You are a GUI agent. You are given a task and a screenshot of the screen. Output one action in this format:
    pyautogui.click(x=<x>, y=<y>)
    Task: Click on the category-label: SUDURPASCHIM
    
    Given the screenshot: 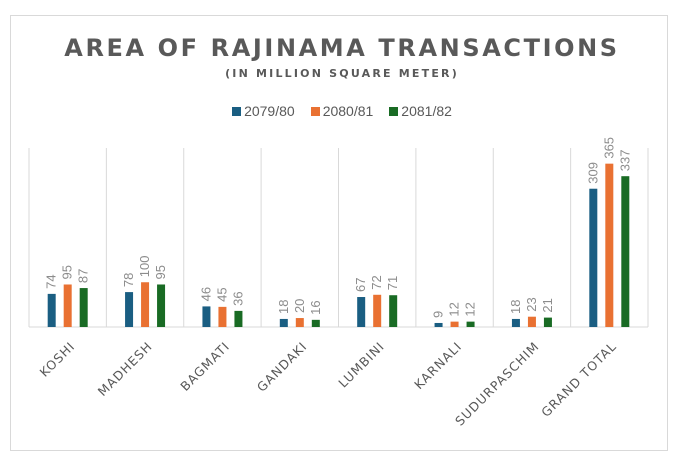 What is the action you would take?
    pyautogui.click(x=497, y=384)
    